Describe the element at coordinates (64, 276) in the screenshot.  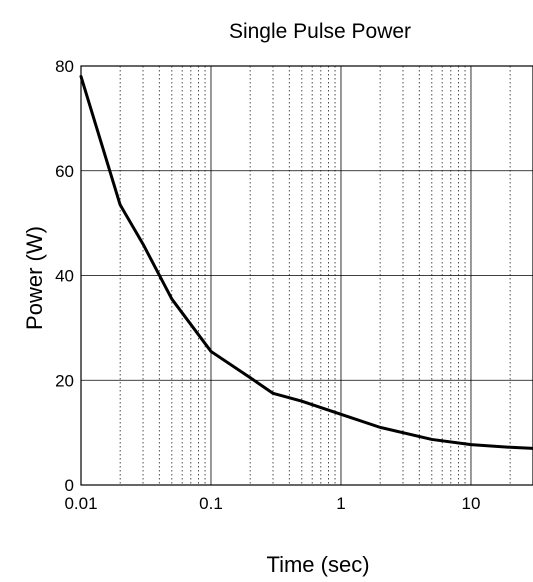
I see `y-tick-label: 40` at that location.